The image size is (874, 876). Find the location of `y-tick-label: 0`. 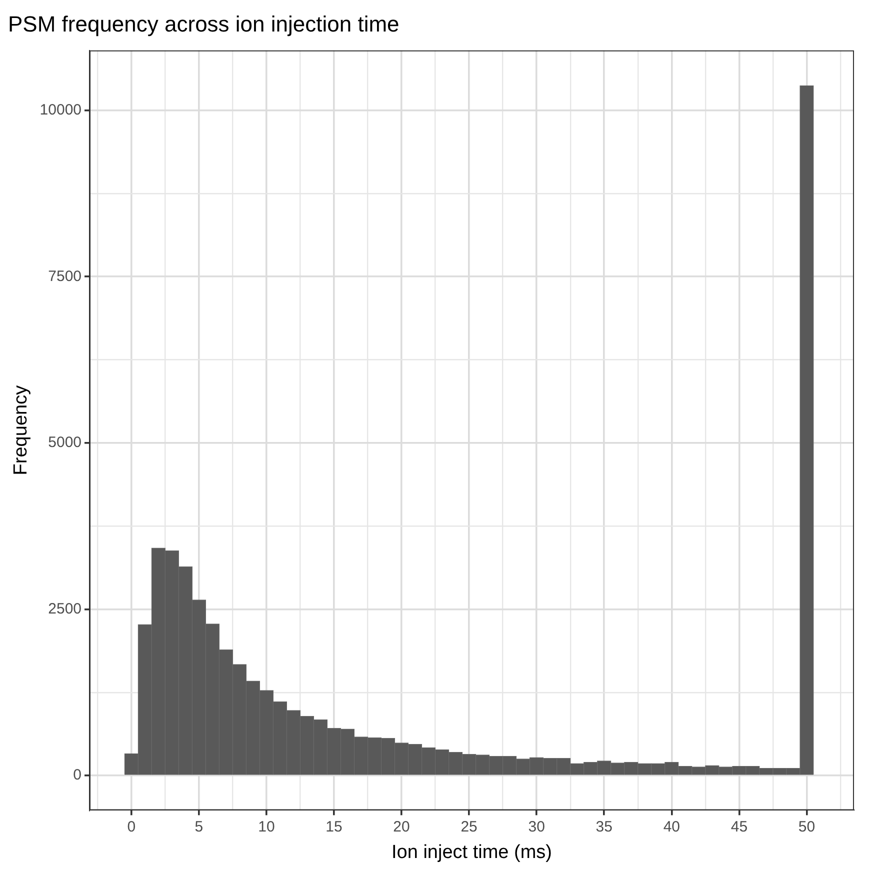

y-tick-label: 0 is located at coordinates (77, 775).